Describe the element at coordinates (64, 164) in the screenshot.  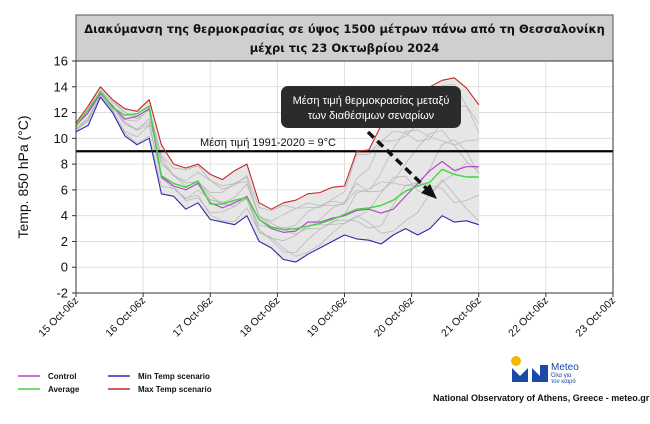
I see `y-tick-label: 8` at that location.